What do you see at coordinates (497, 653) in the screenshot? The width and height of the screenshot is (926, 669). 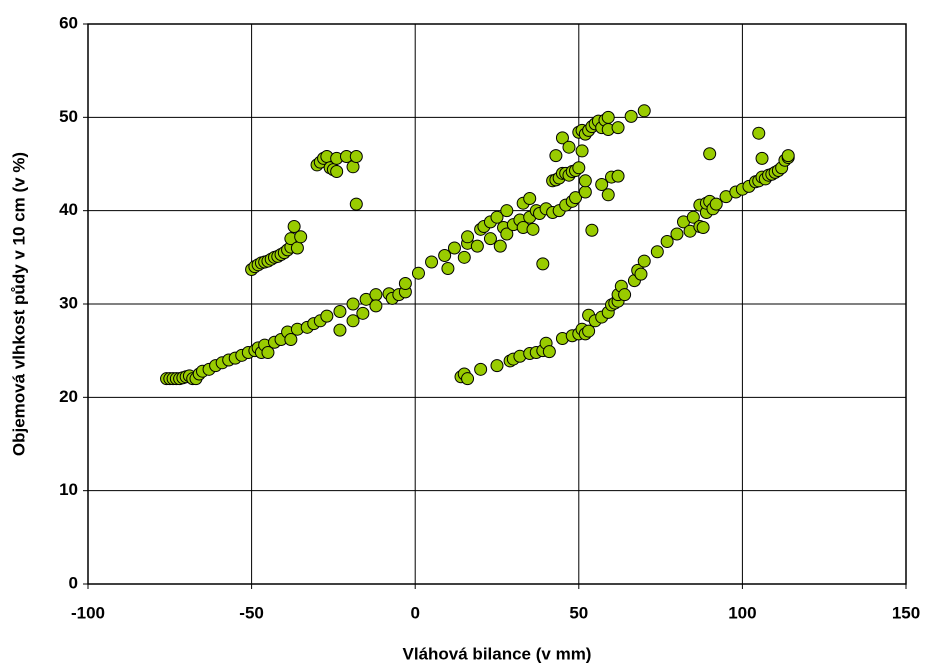 I see `x-axis-label: Vláhová bilance (v mm)` at bounding box center [497, 653].